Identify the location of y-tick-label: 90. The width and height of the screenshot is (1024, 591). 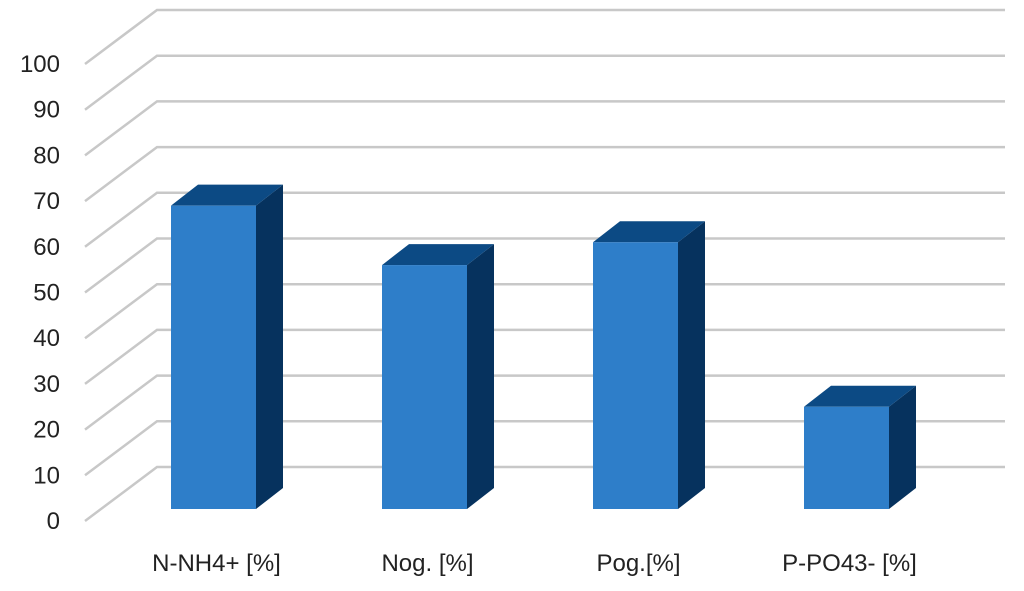
(46, 110).